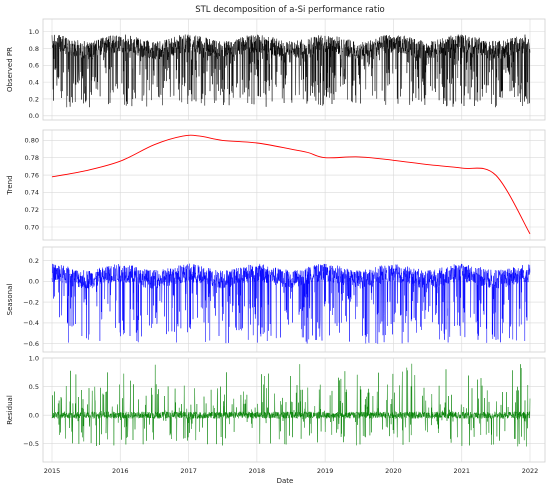  What do you see at coordinates (34, 49) in the screenshot?
I see `y-tick-label: 0.8` at bounding box center [34, 49].